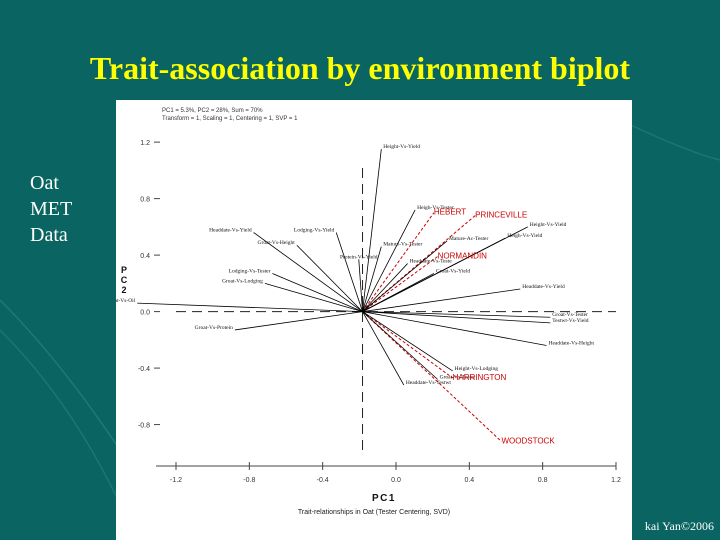 This screenshot has height=540, width=720. I want to click on environment-label: NORMANDIN, so click(463, 256).